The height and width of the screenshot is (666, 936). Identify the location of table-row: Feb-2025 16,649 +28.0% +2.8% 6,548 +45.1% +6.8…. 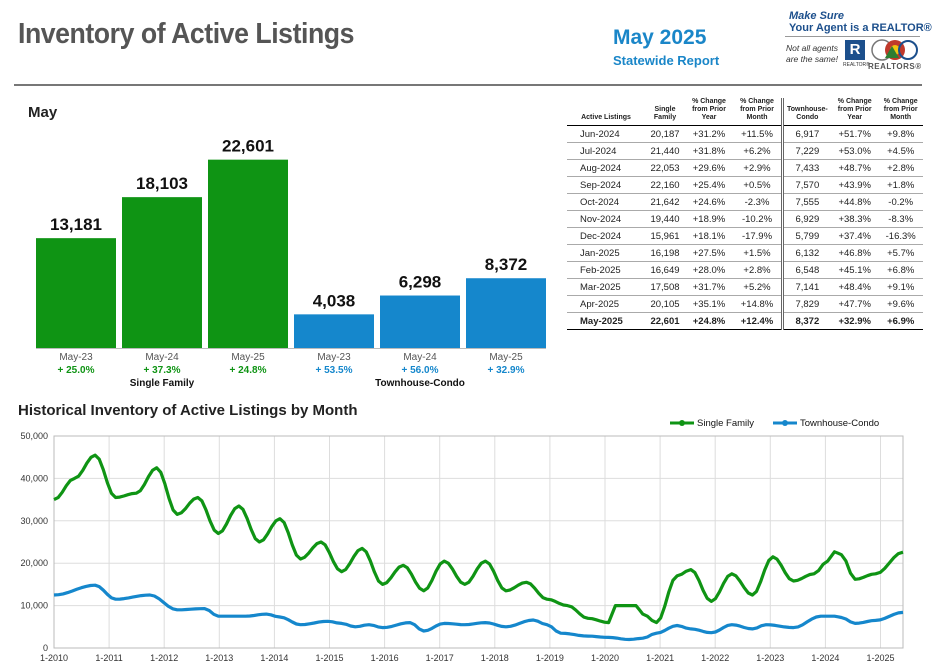
(745, 270).